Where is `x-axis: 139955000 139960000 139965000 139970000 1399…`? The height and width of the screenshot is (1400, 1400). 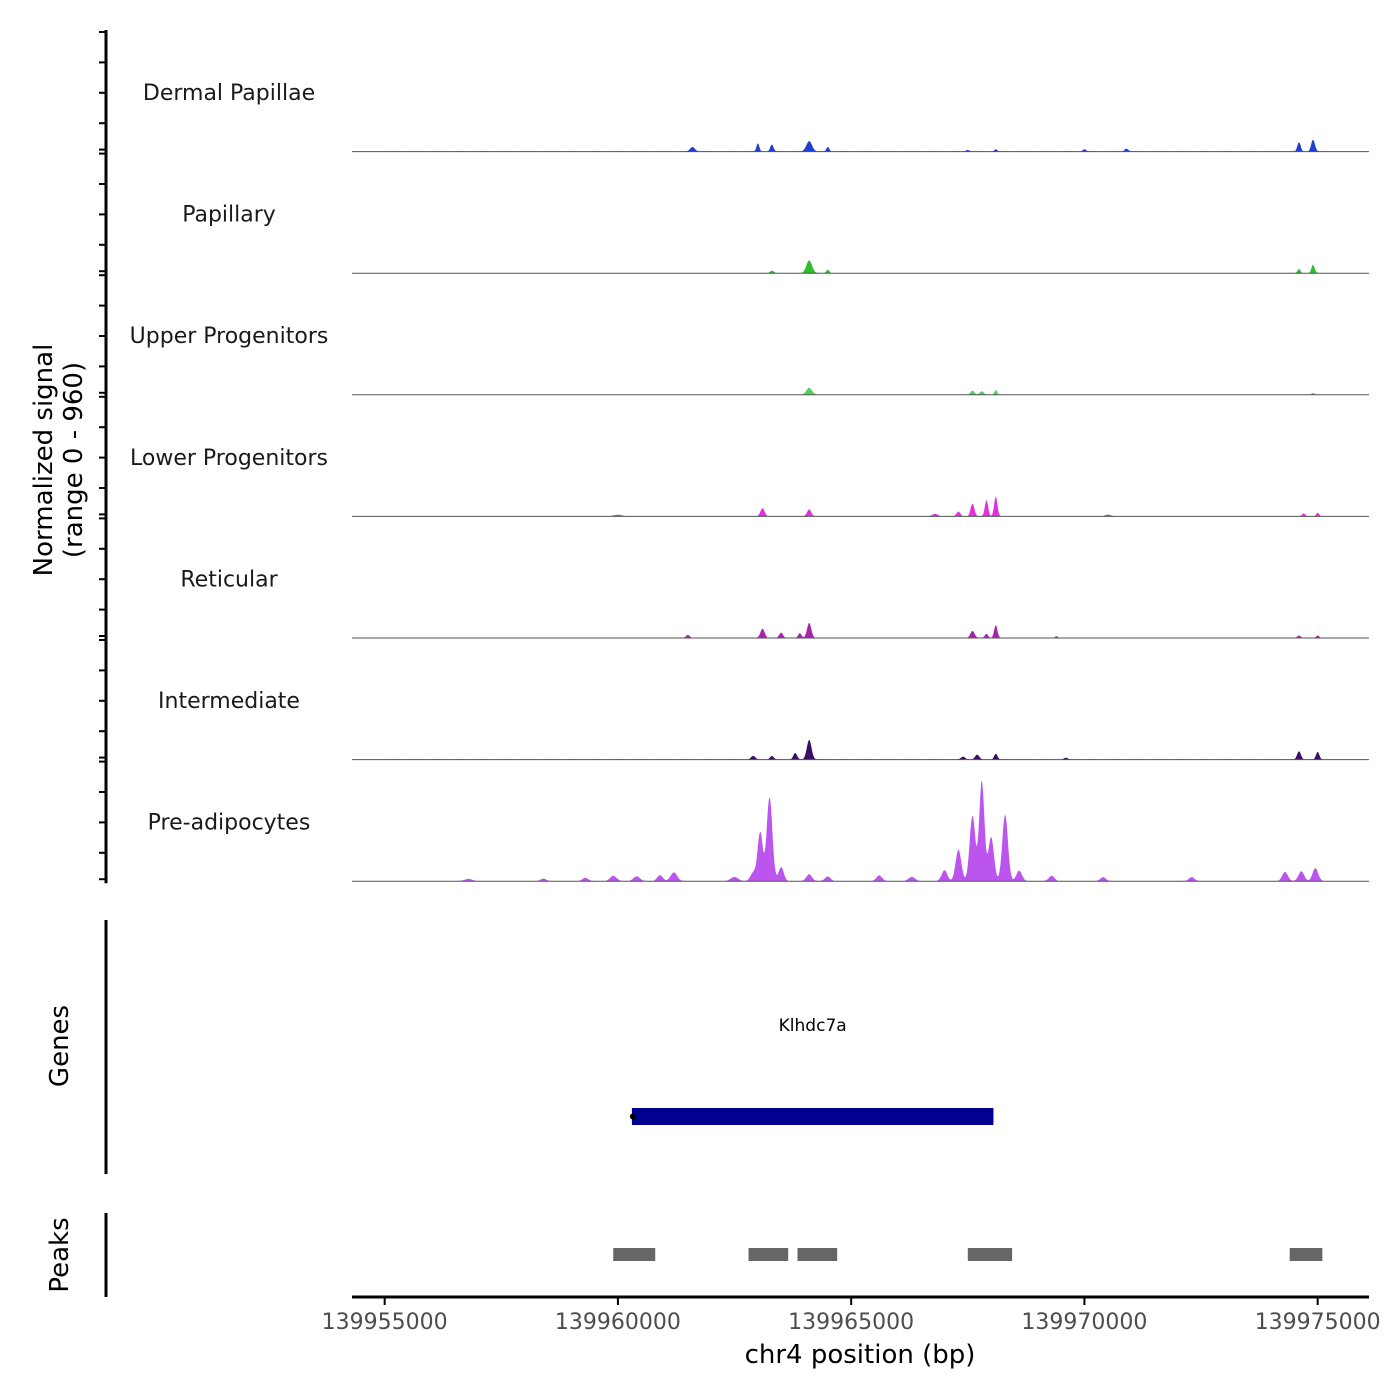
x-axis: 139955000 139960000 139965000 139970000 1399… is located at coordinates (851, 1315).